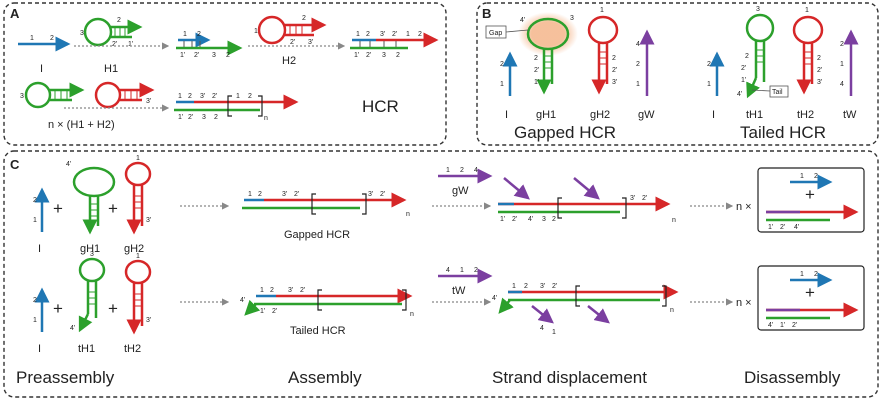  Describe the element at coordinates (517, 31) in the screenshot. I see `gap-pointer` at that location.